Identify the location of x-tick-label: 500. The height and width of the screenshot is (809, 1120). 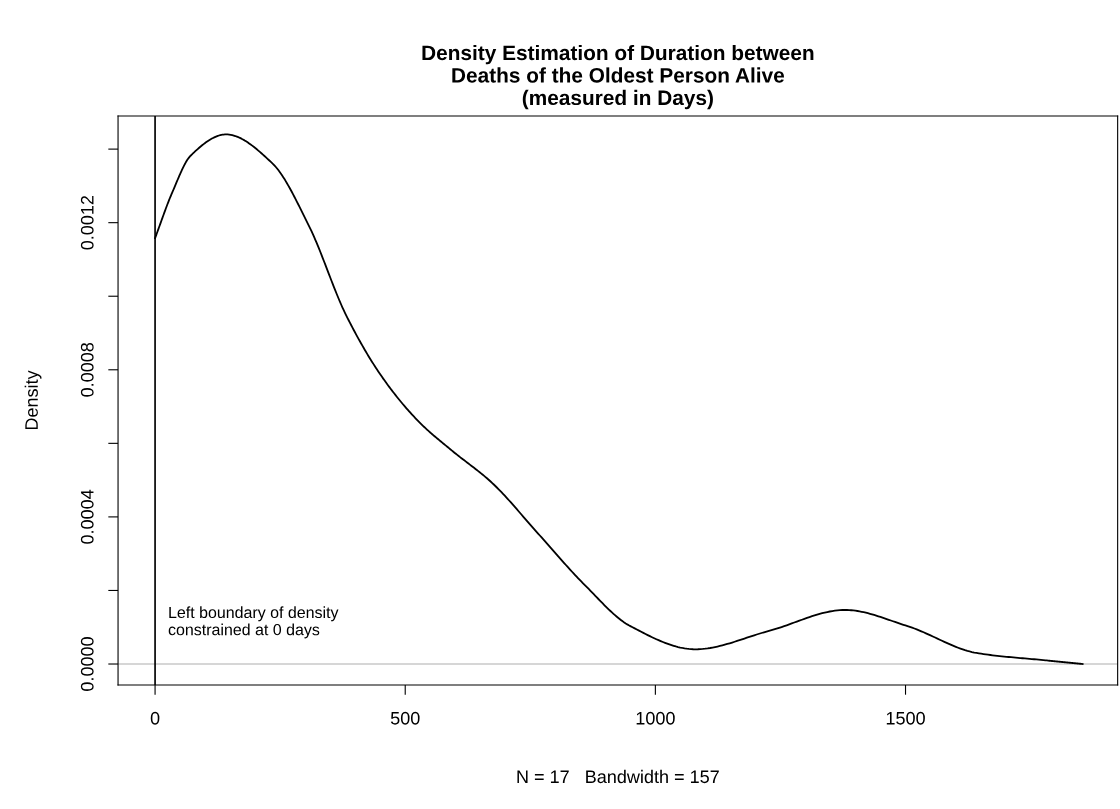
(405, 718).